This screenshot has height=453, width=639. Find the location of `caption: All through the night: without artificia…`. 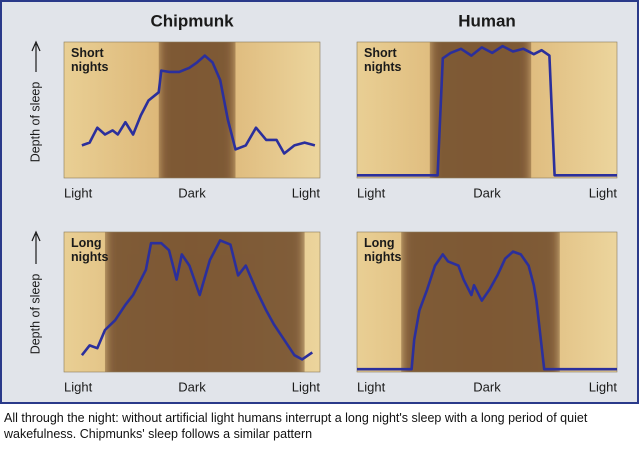

caption: All through the night: without artificia… is located at coordinates (296, 426).